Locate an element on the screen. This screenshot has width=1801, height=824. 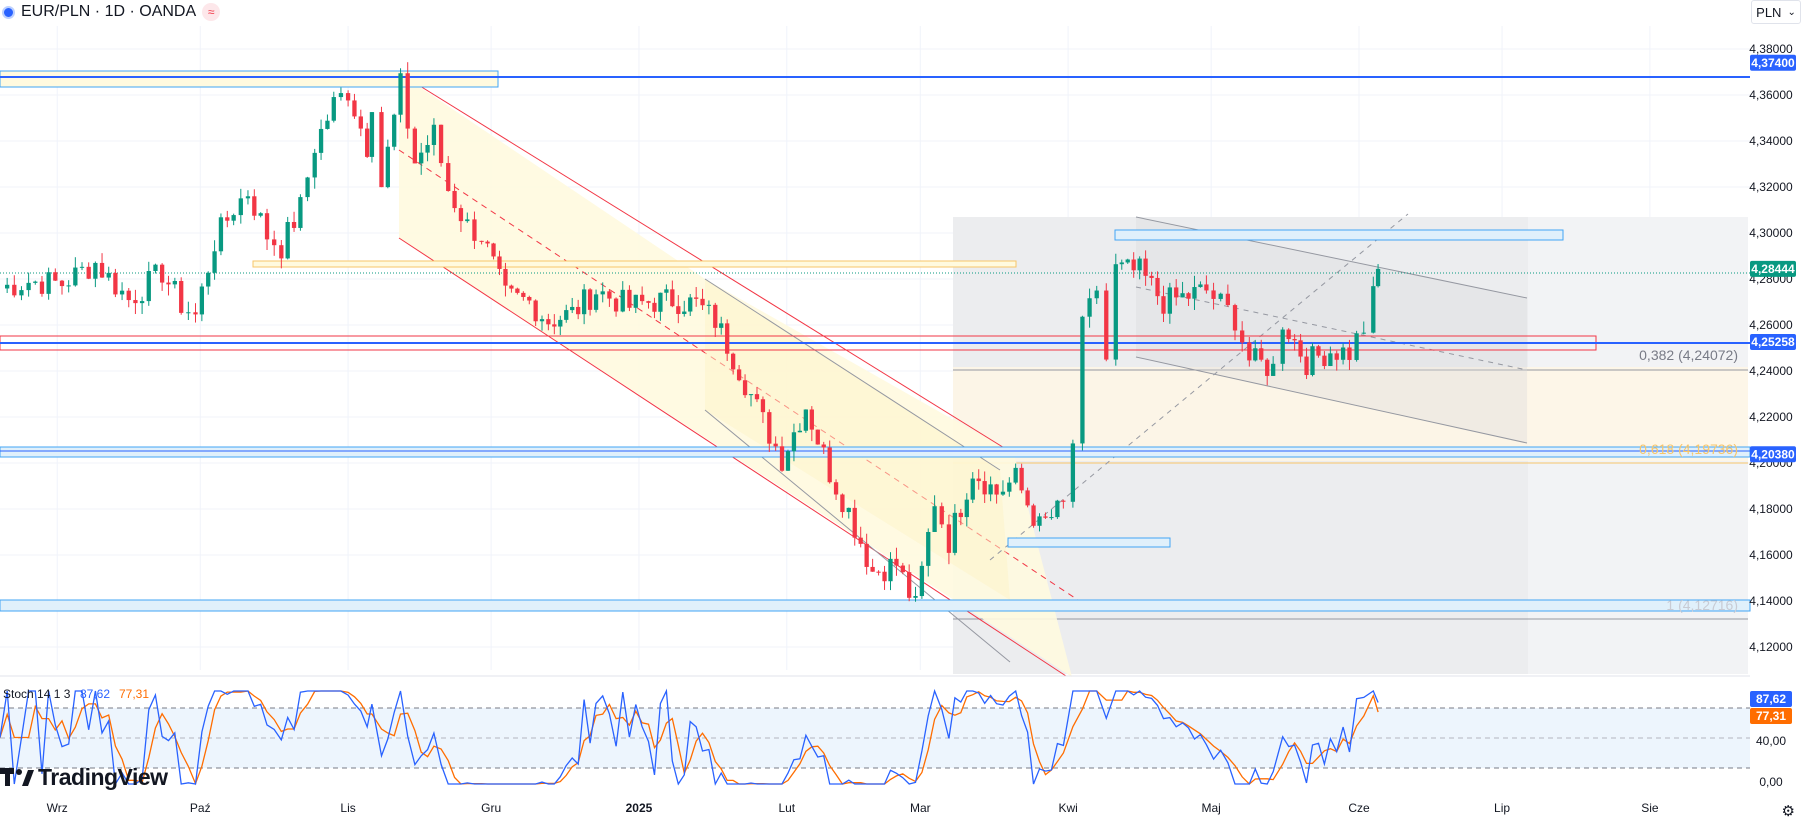
flag-lower-line is located at coordinates (1331, 400).